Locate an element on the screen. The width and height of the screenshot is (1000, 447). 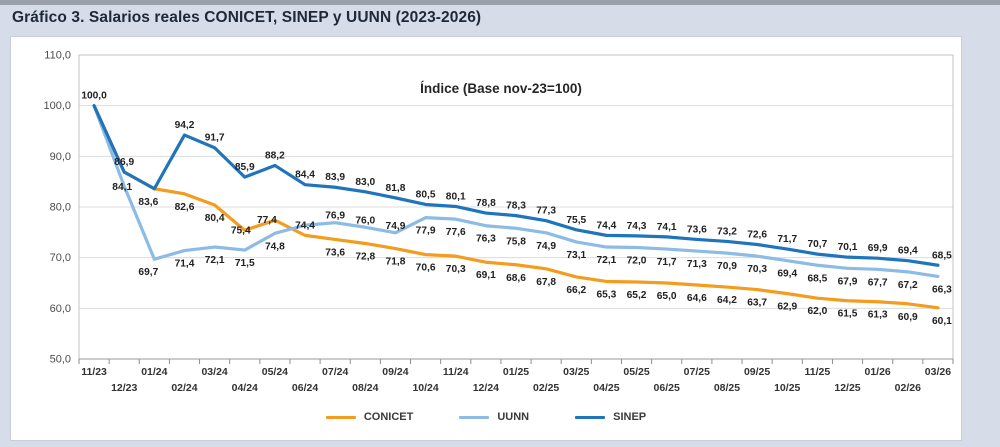
legend-item-conicet: CONICET is located at coordinates (369, 417).